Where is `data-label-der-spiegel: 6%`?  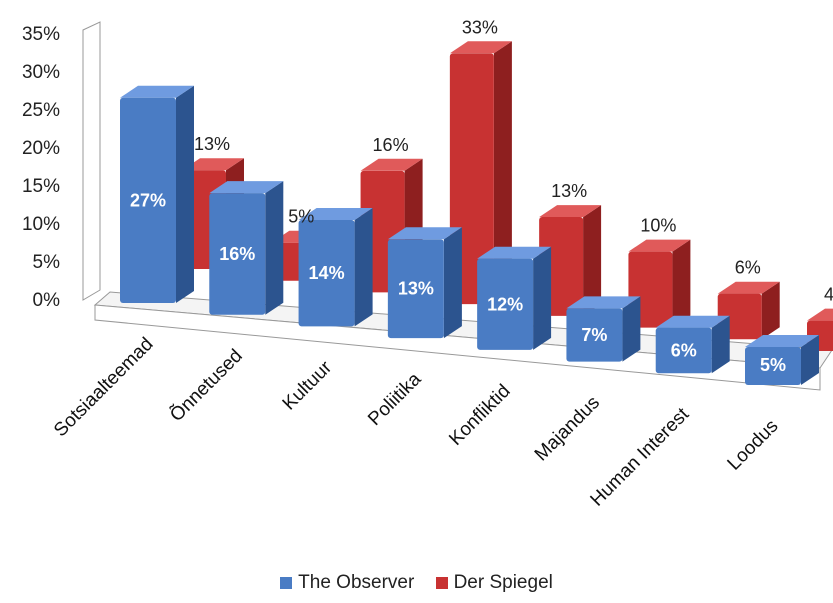 data-label-der-spiegel: 6% is located at coordinates (748, 268).